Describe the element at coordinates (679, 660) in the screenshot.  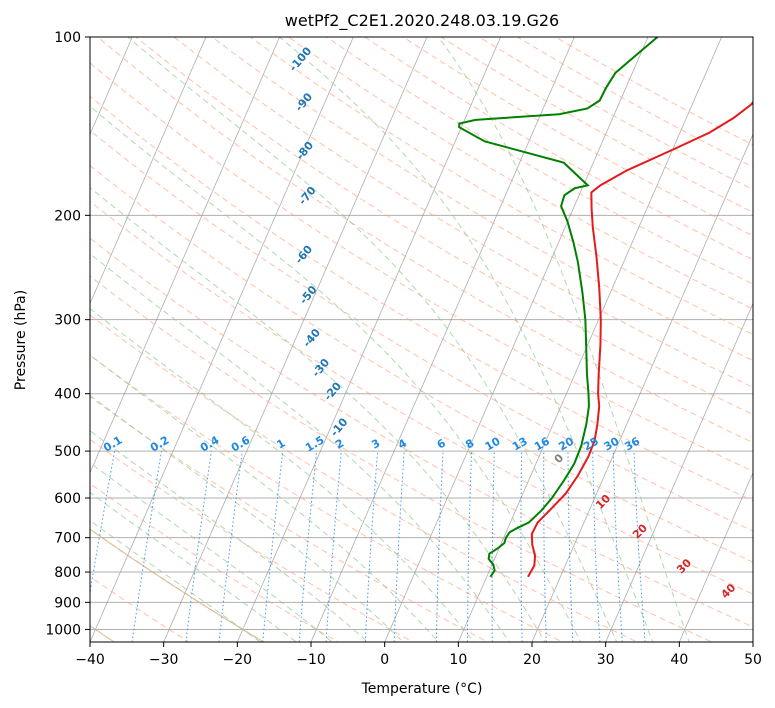
I see `x-tick-label: 40` at that location.